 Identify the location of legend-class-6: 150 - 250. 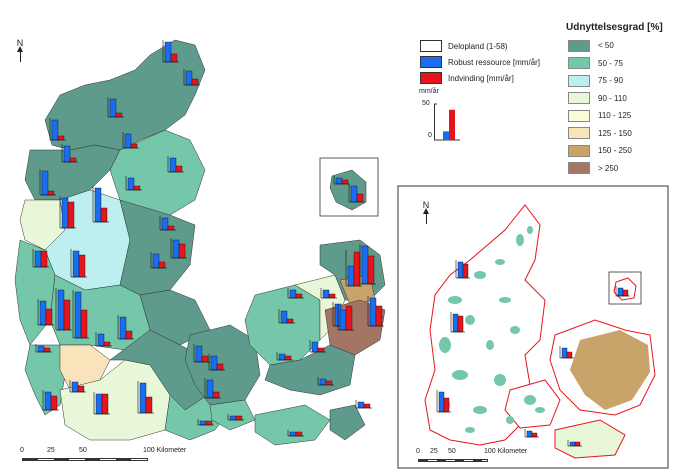
(615, 151).